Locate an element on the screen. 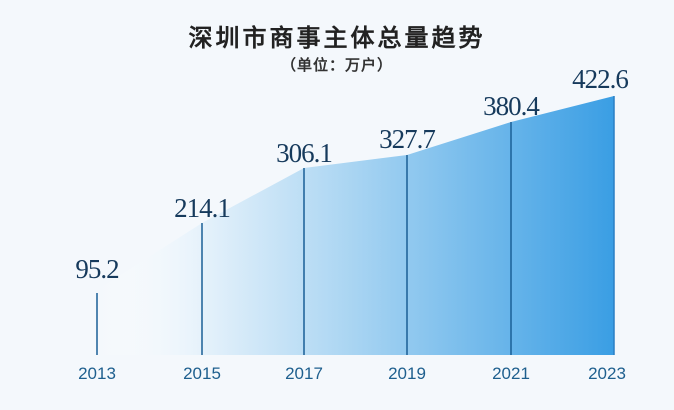 The width and height of the screenshot is (674, 410). x-tick-2023: 2023 is located at coordinates (607, 373).